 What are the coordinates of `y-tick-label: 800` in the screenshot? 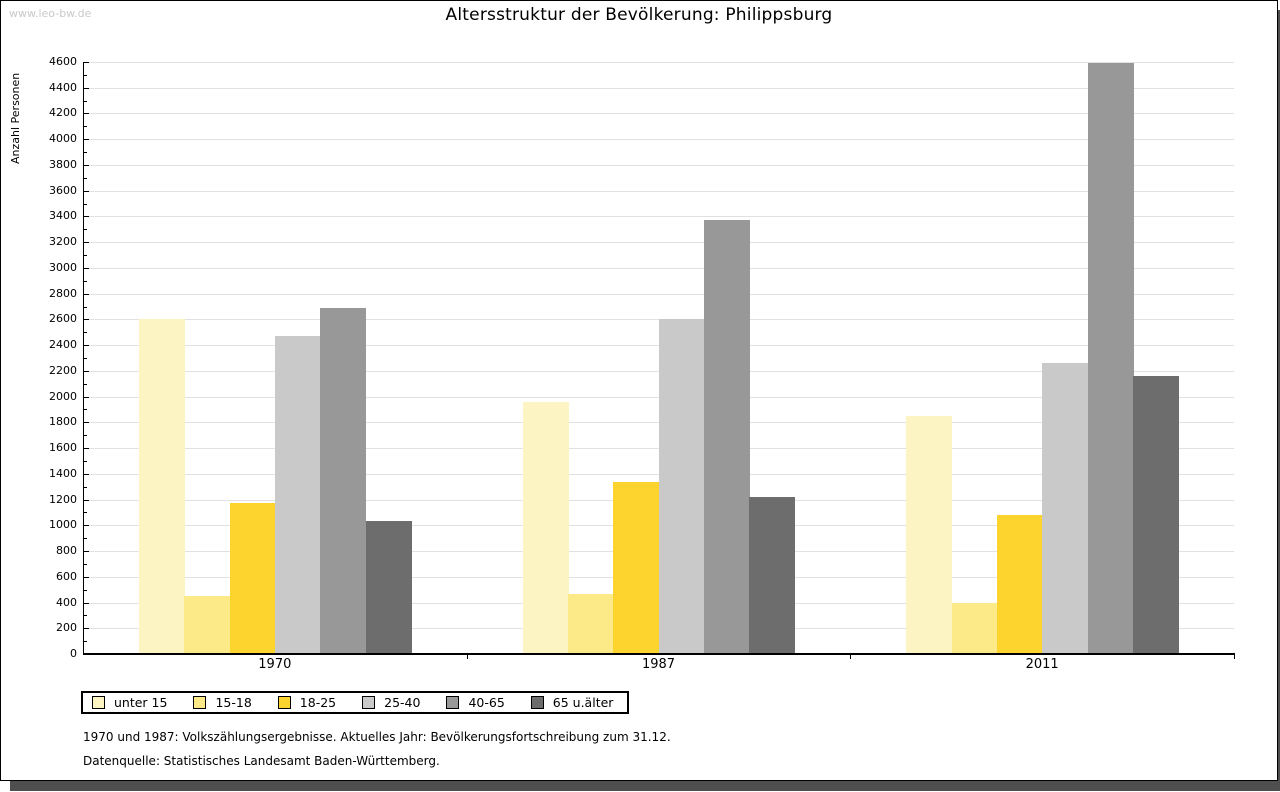 It's located at (66, 550).